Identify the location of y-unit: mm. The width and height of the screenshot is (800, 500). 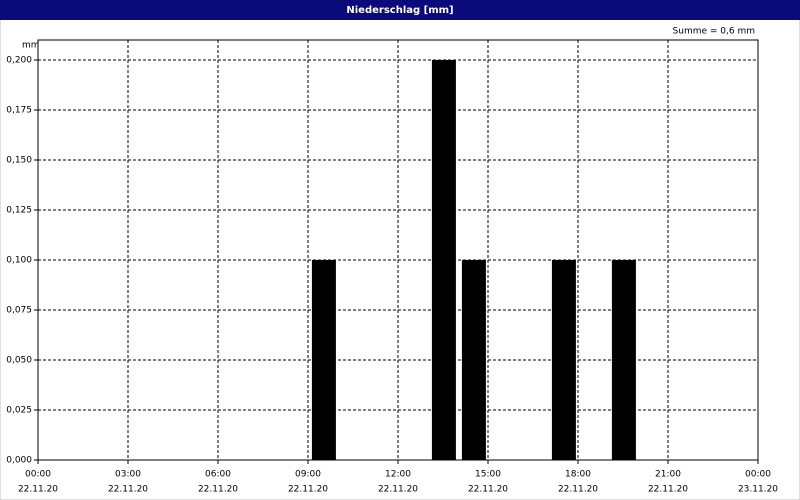
(31, 46).